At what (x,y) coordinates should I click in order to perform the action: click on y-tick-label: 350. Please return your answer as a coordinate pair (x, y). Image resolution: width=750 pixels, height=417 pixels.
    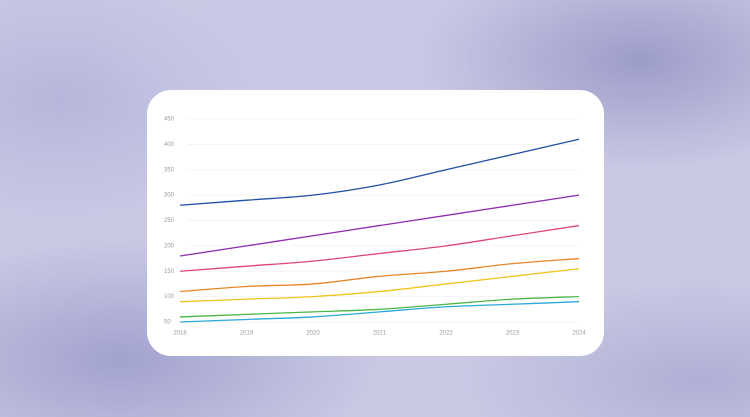
    Looking at the image, I should click on (169, 170).